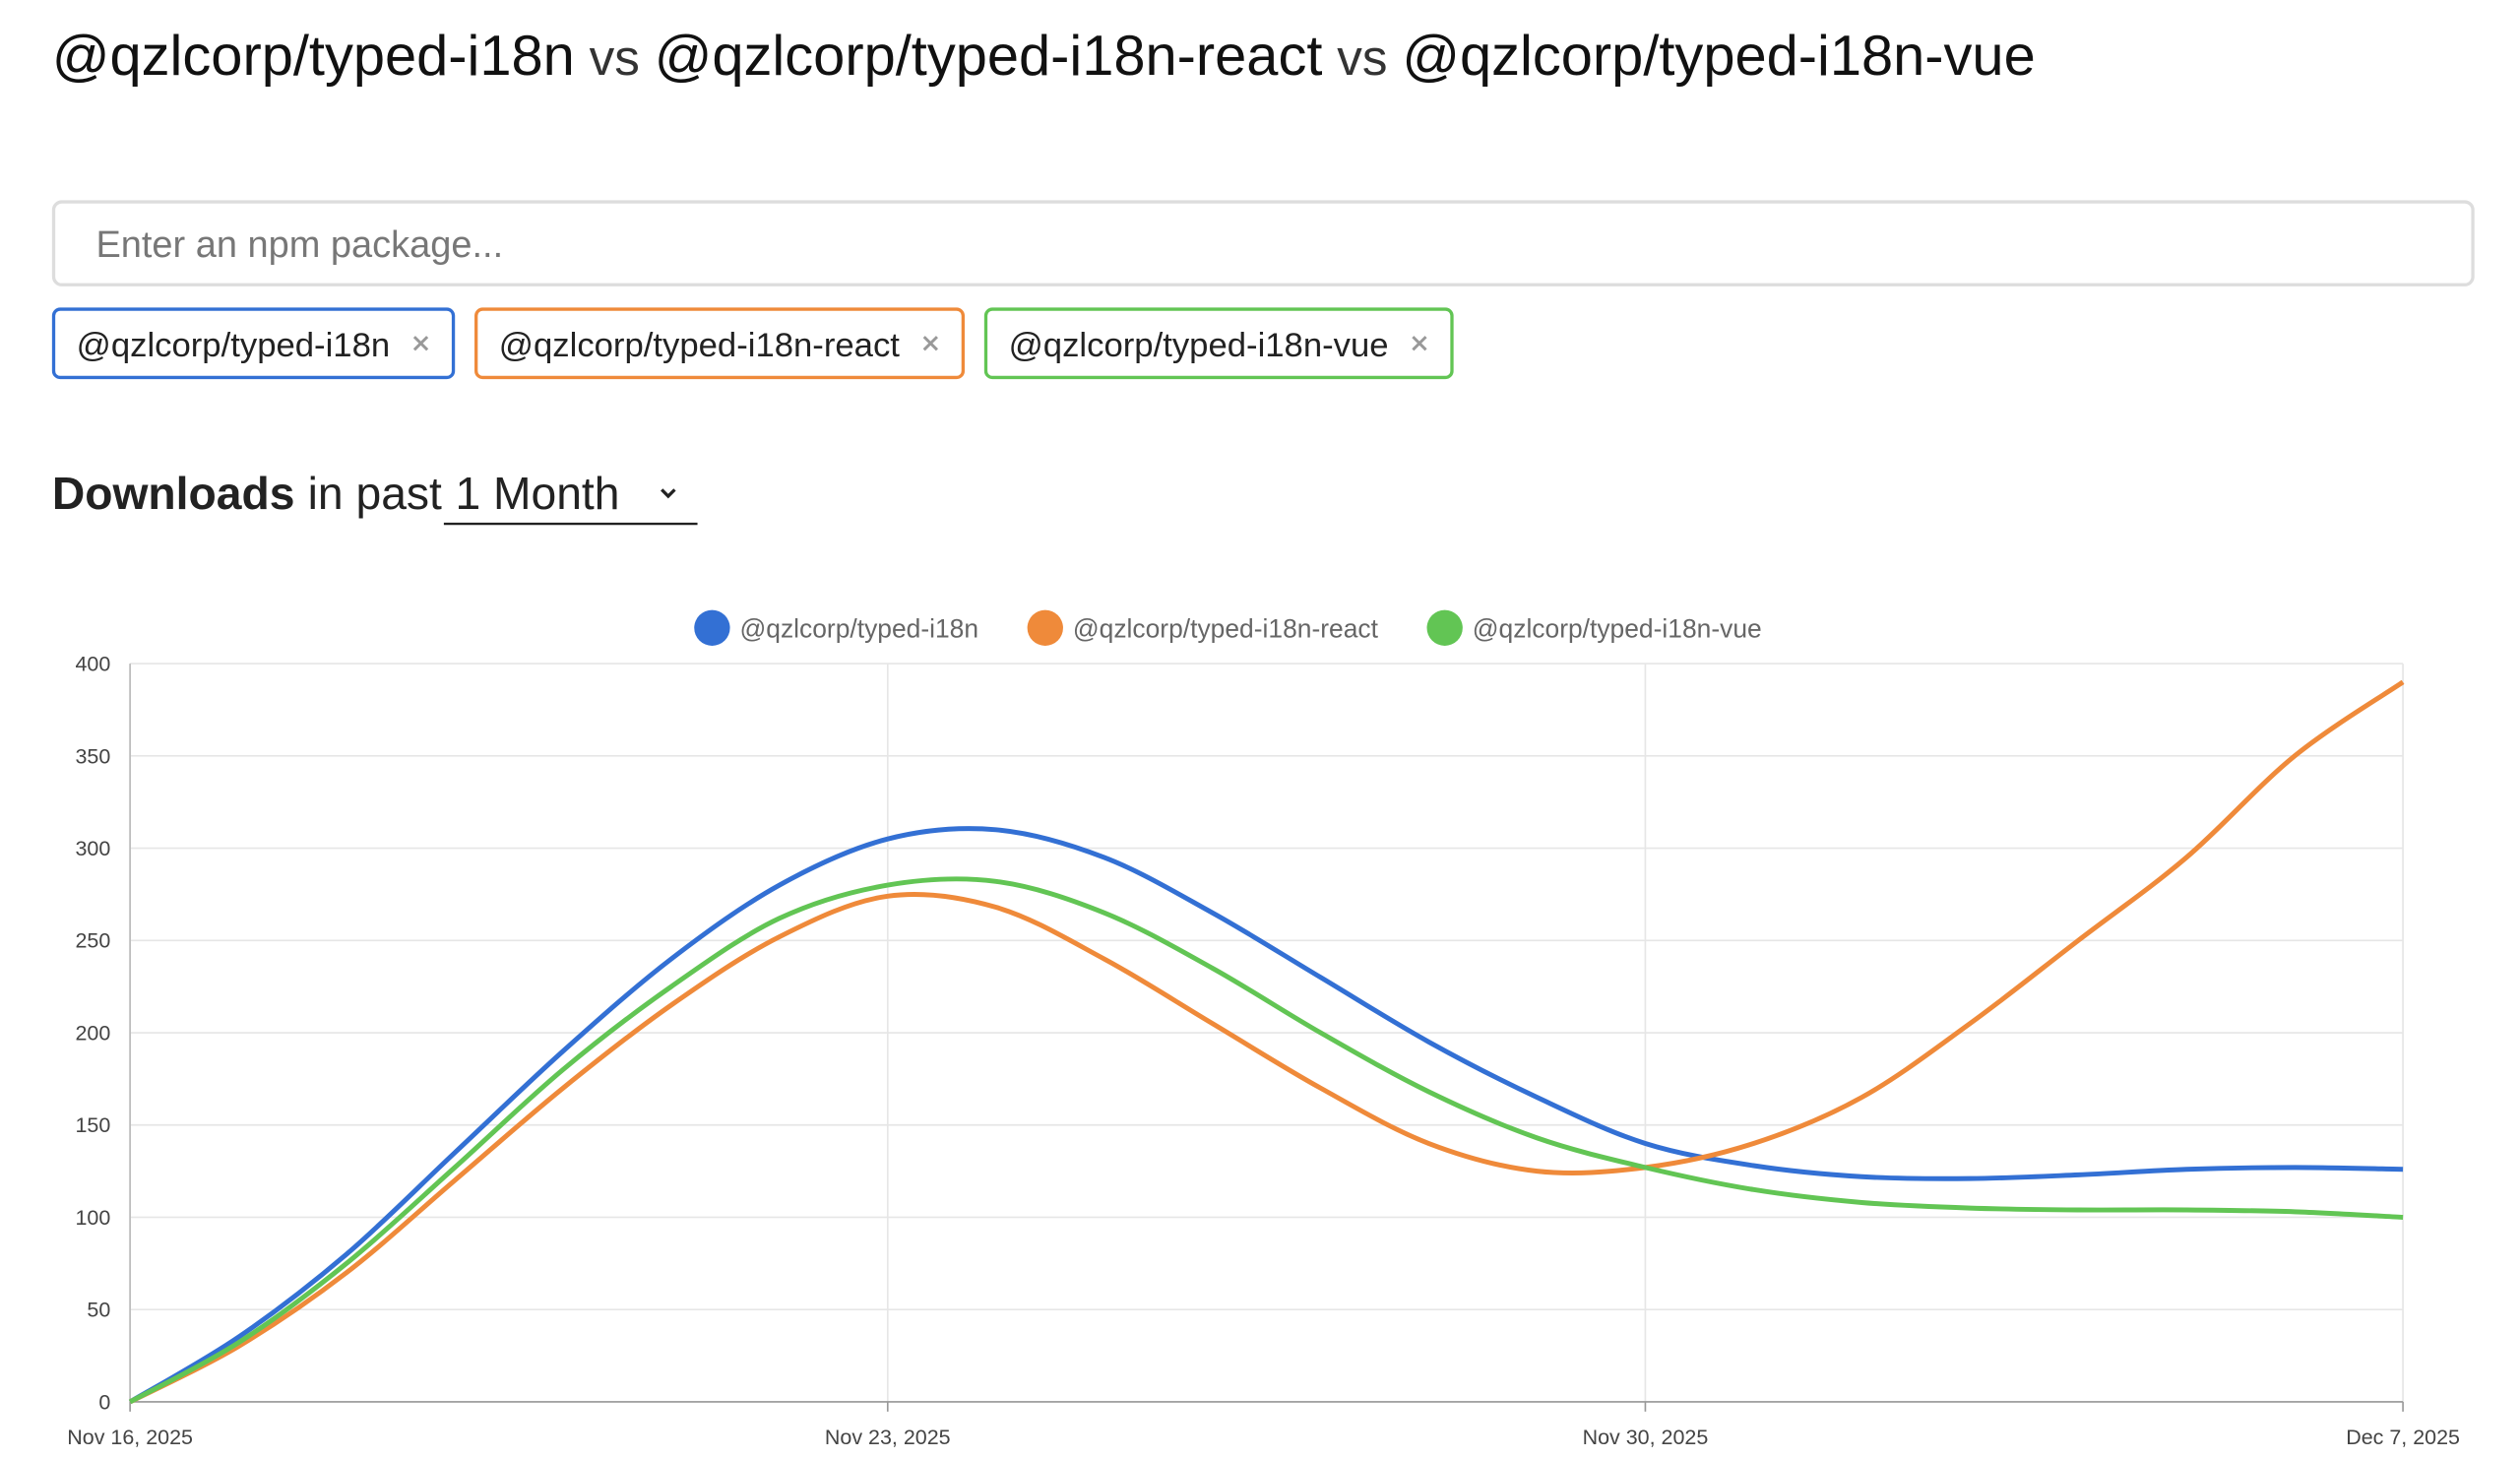 The width and height of the screenshot is (2520, 1459). I want to click on y-tick-label: 250, so click(92, 941).